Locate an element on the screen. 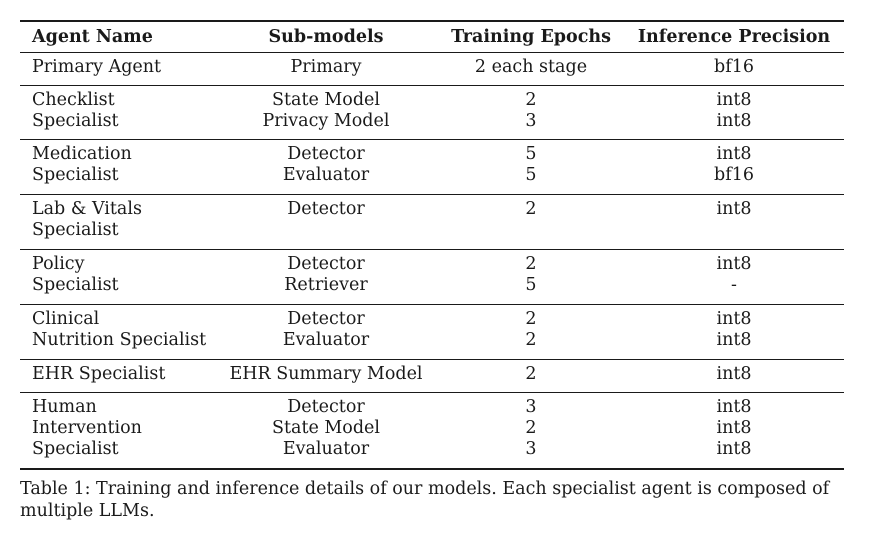  sub-models-cell: Detector is located at coordinates (326, 209).